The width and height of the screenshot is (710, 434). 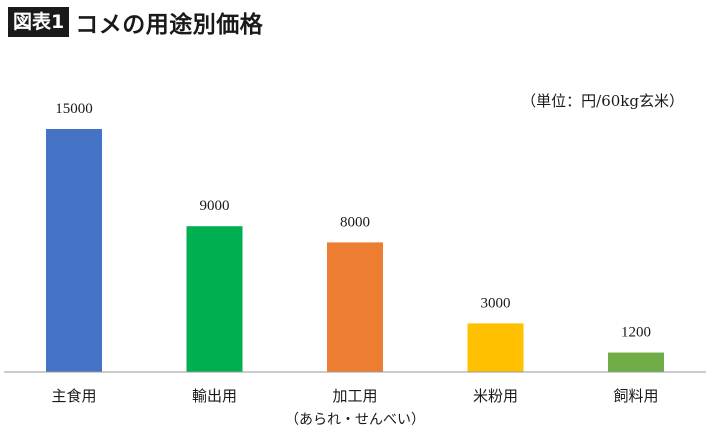 What do you see at coordinates (354, 396) in the screenshot?
I see `category-label-2: 加工用` at bounding box center [354, 396].